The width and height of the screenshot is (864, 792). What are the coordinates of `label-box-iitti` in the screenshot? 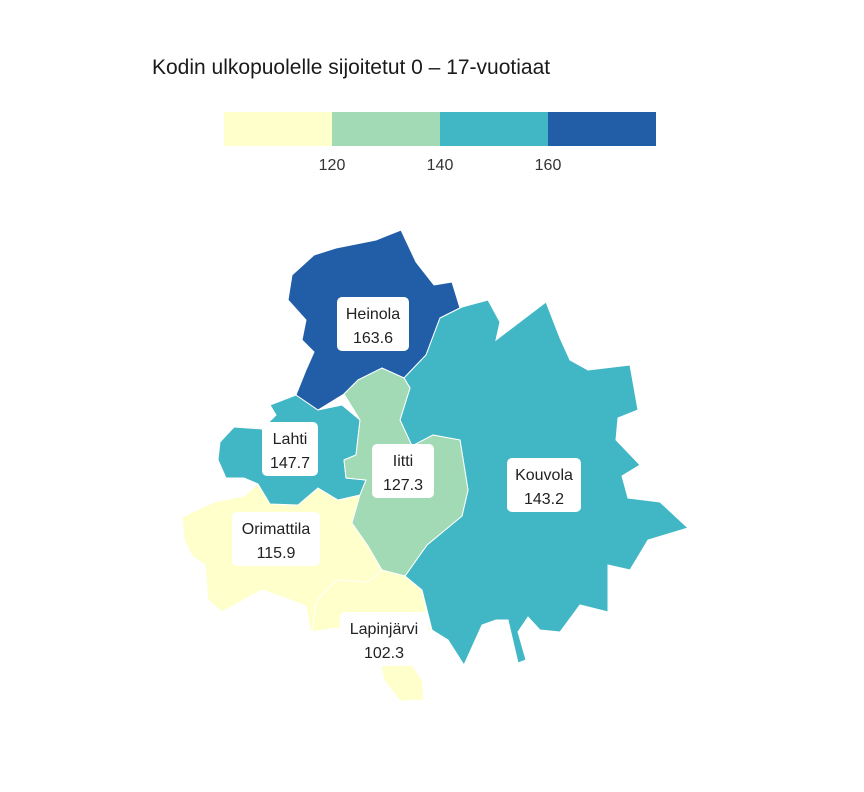 It's located at (403, 471).